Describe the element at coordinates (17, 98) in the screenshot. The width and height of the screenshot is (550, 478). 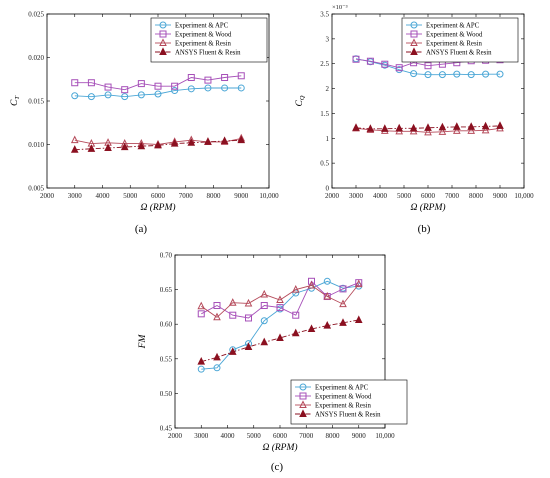
I see `y-axis-label-subscript: T` at that location.